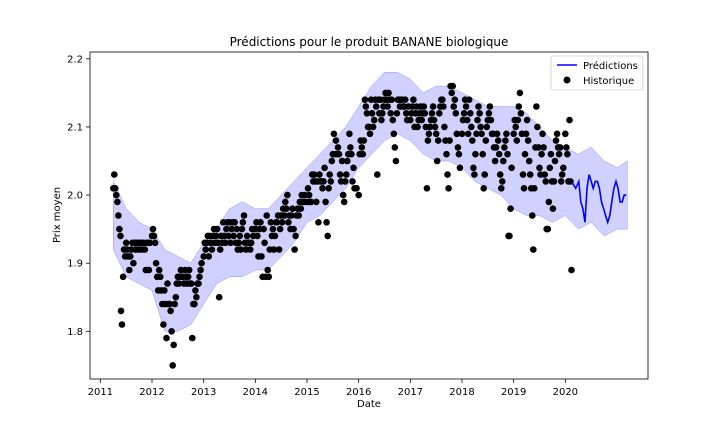  Describe the element at coordinates (75, 127) in the screenshot. I see `y-tick-label: 2.1` at that location.